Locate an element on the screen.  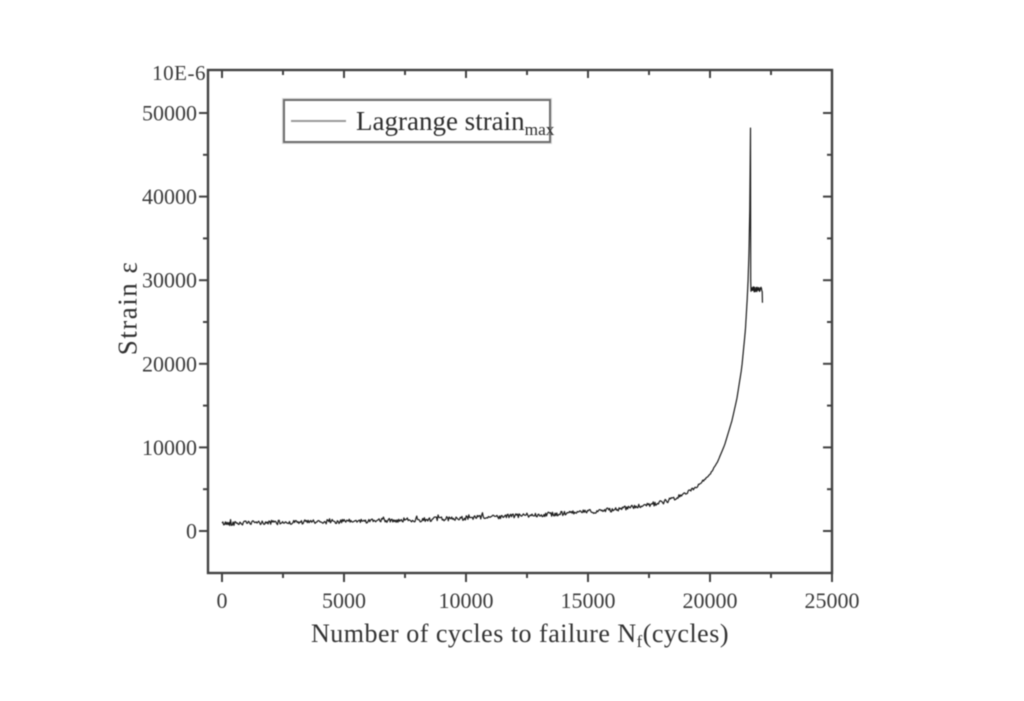
x-tick-label: 5000 is located at coordinates (344, 600).